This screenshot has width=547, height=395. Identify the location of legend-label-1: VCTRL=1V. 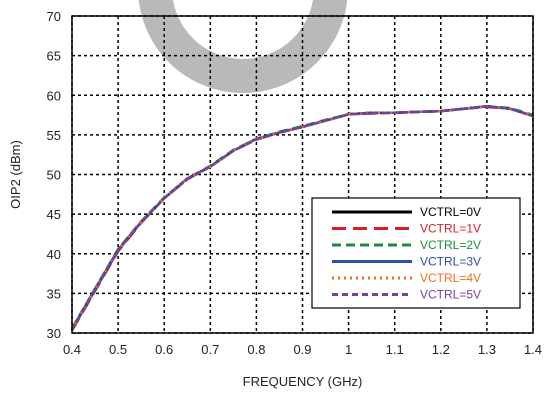
(450, 229).